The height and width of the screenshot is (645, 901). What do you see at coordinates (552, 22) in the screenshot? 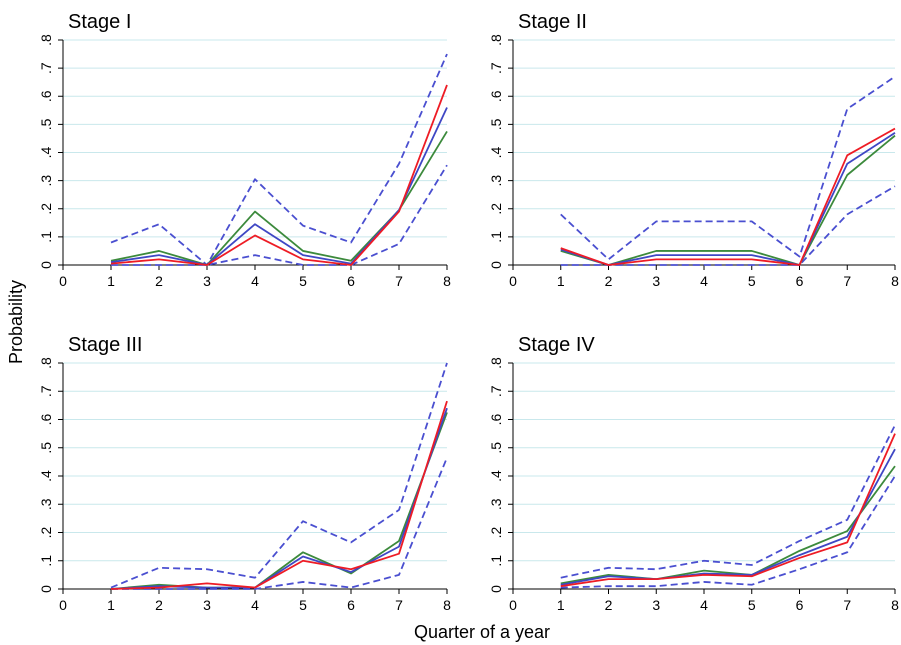
I see `panel-title: Stage II` at bounding box center [552, 22].